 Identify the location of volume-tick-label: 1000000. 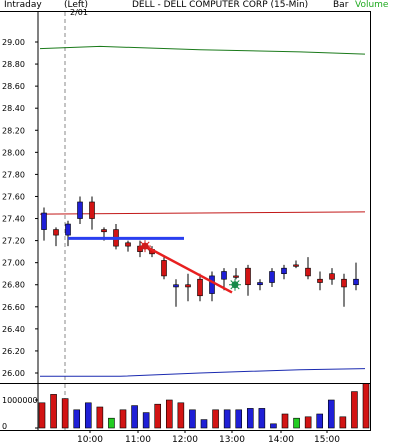
(20, 400).